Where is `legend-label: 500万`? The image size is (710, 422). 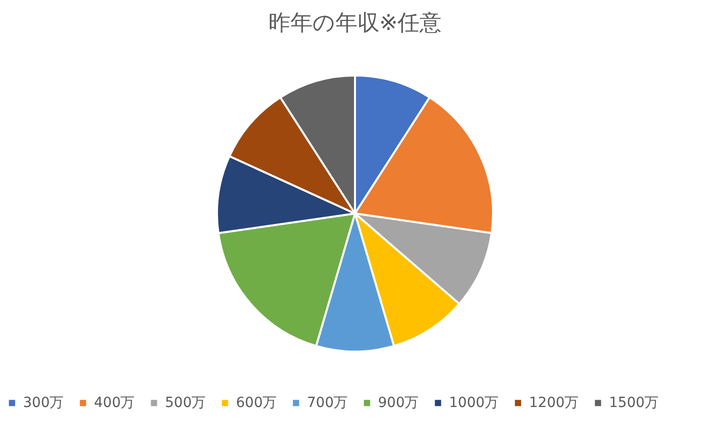
legend-label: 500万 is located at coordinates (185, 403).